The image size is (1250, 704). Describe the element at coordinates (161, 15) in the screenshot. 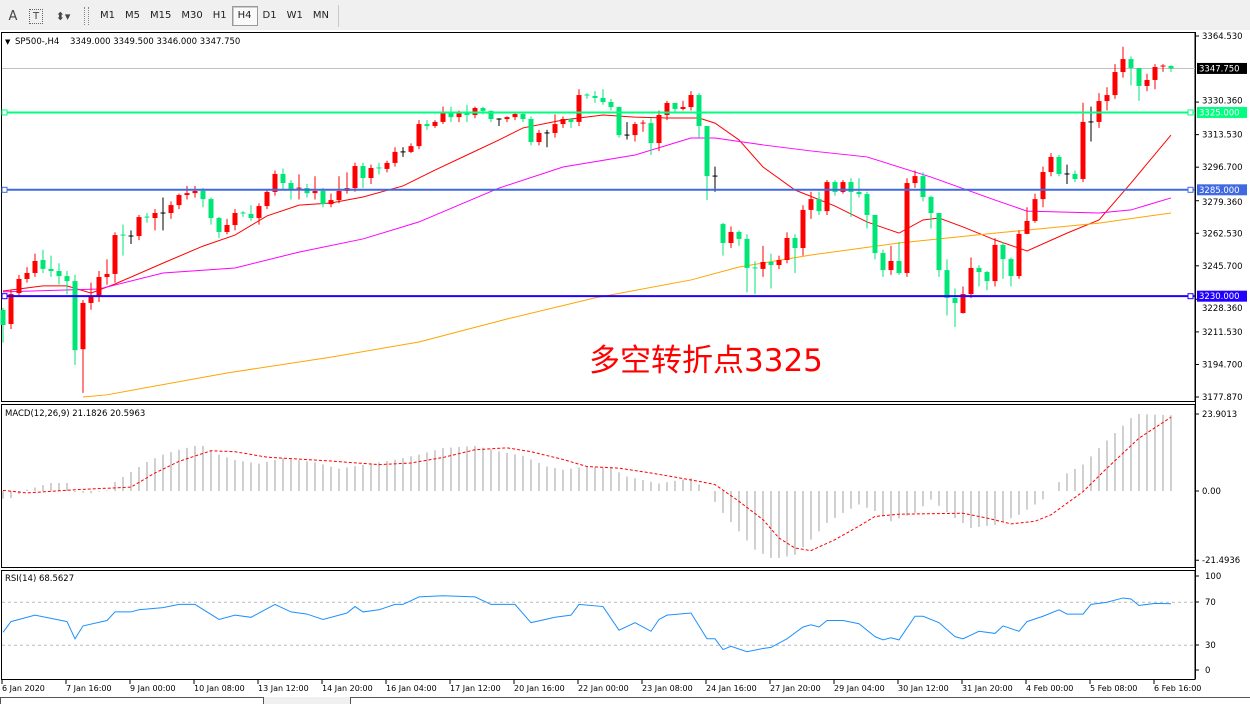

I see `timeframe-m15-button: M15` at that location.